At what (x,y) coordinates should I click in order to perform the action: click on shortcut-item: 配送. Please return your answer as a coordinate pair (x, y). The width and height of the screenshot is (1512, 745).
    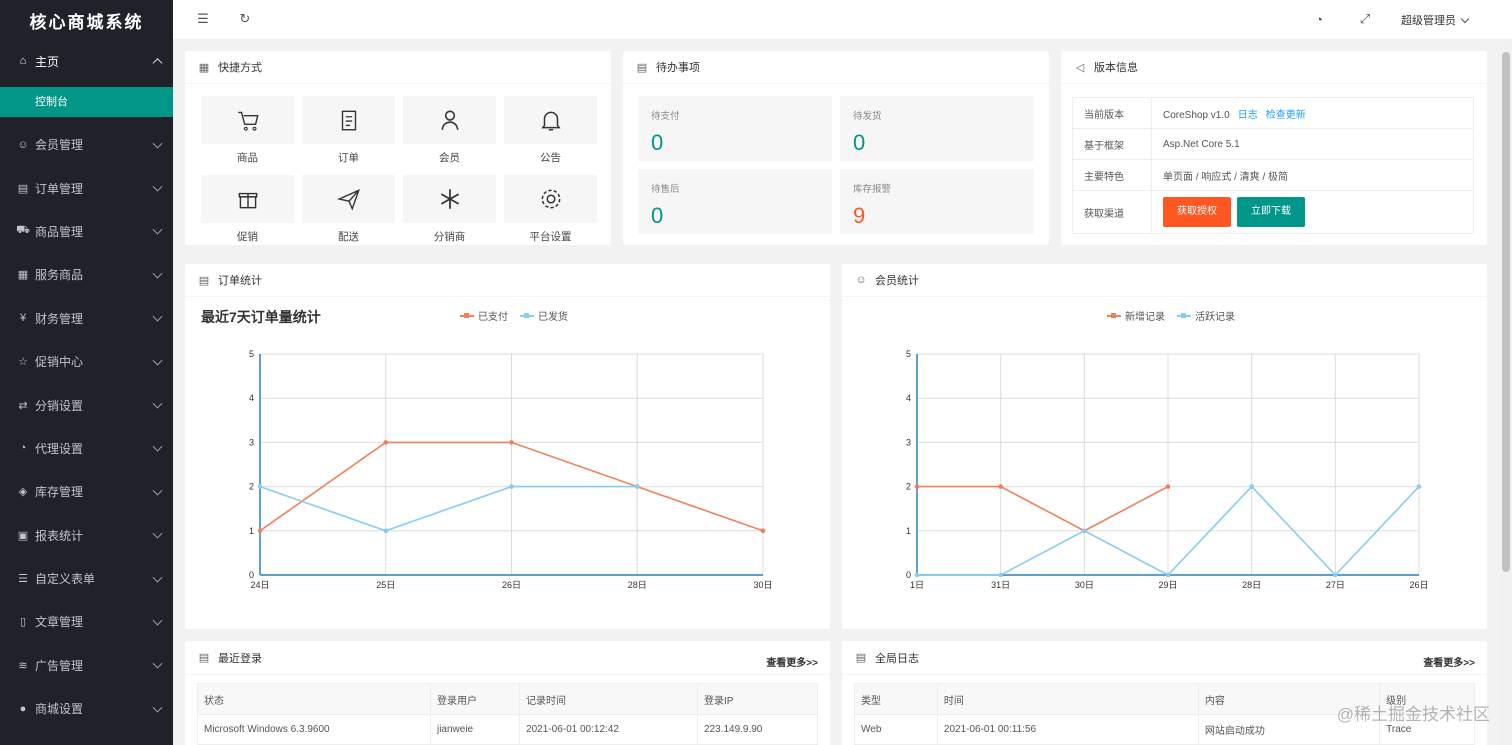
    Looking at the image, I should click on (348, 209).